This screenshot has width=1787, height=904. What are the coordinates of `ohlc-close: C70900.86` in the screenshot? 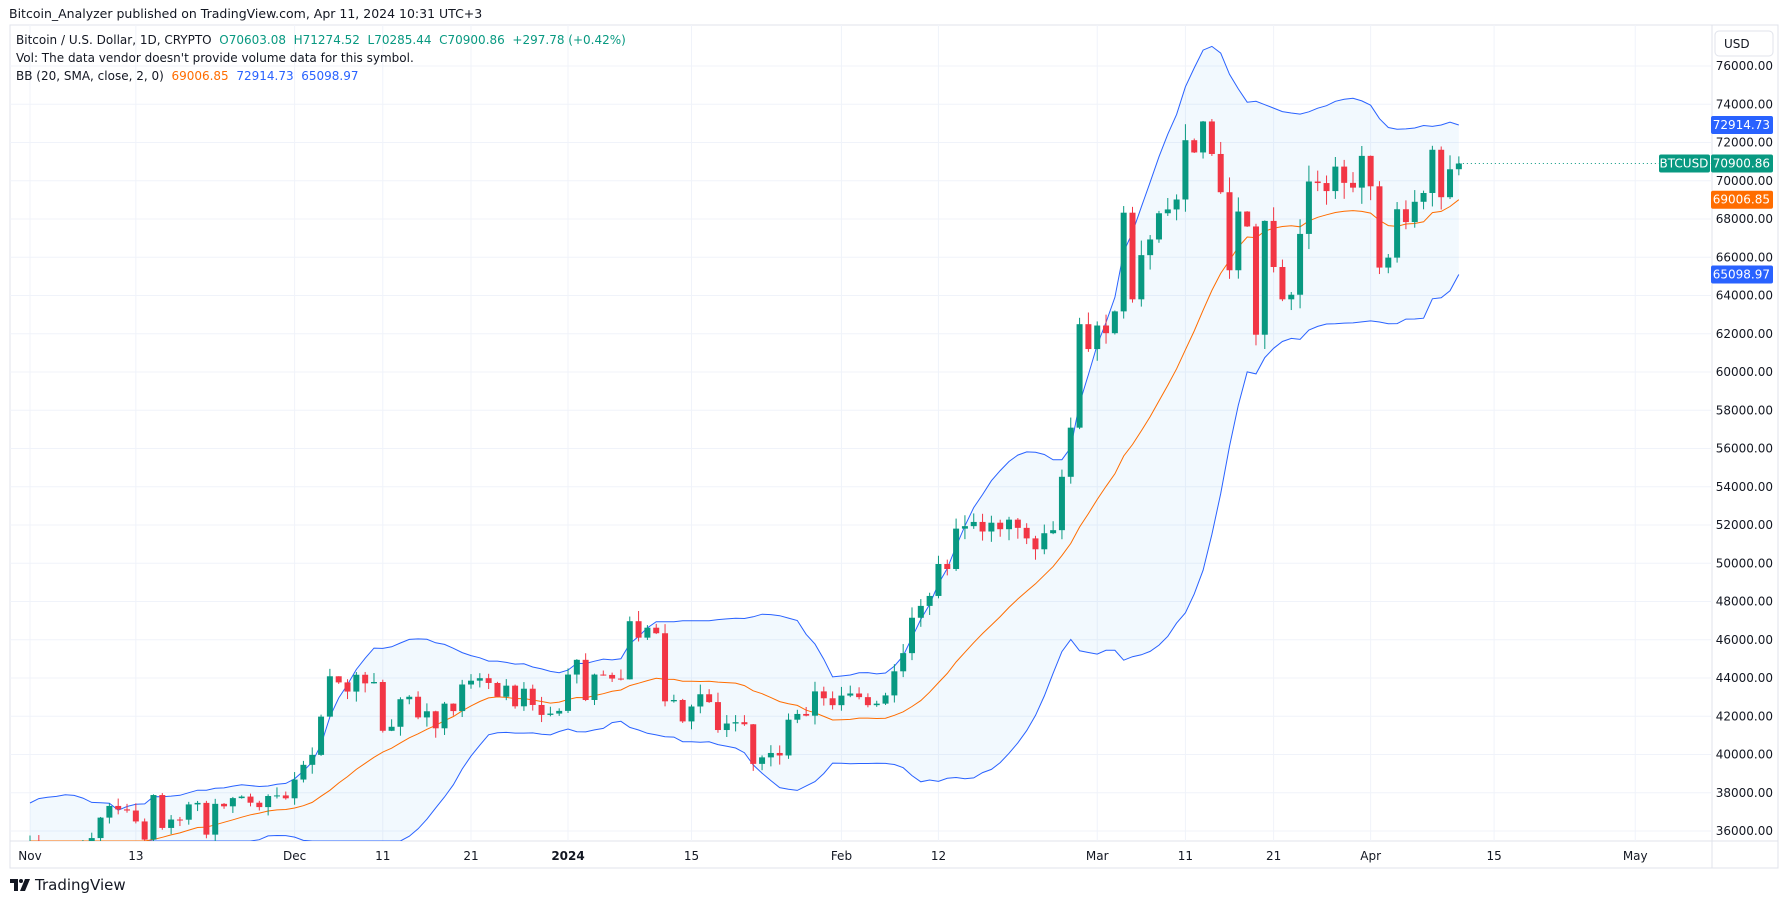 It's located at (472, 40).